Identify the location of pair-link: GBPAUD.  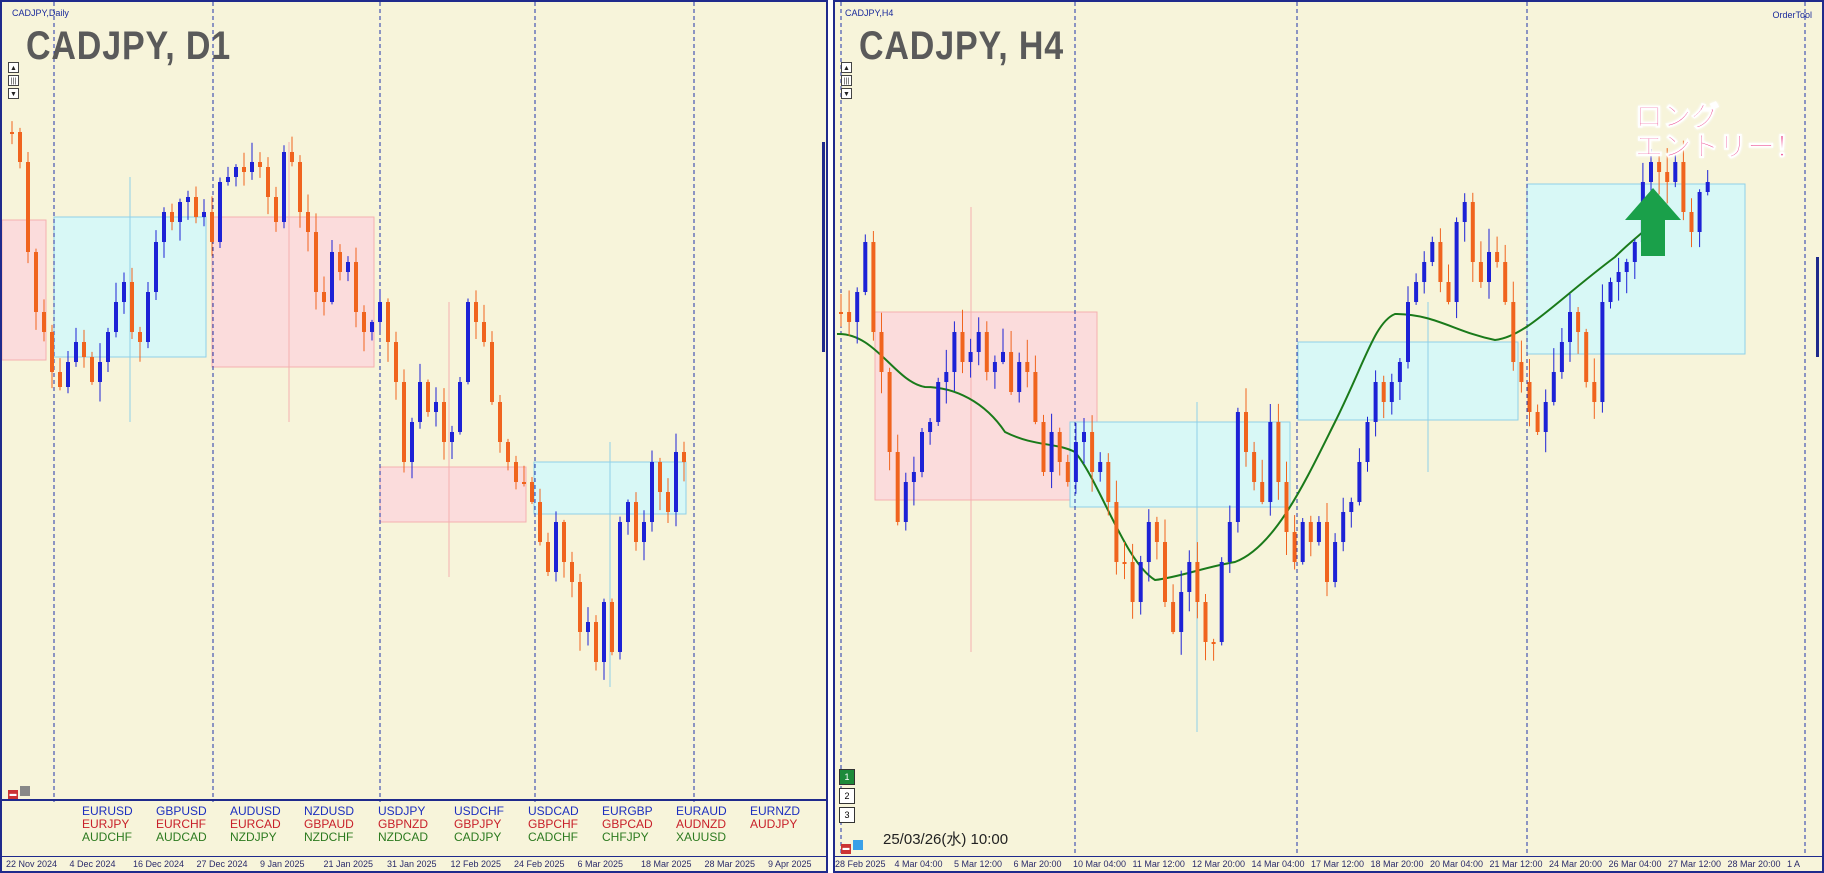
(329, 824).